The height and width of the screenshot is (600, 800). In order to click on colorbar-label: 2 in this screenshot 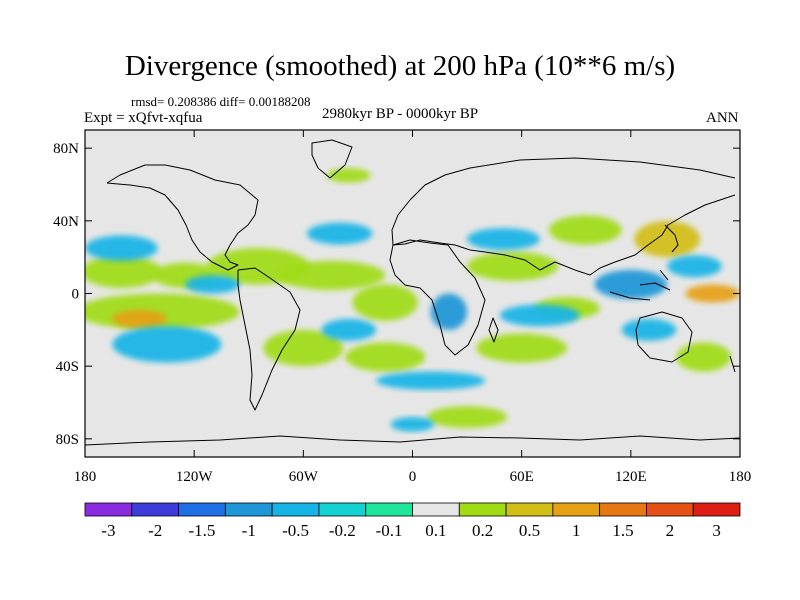, I will do `click(670, 530)`.